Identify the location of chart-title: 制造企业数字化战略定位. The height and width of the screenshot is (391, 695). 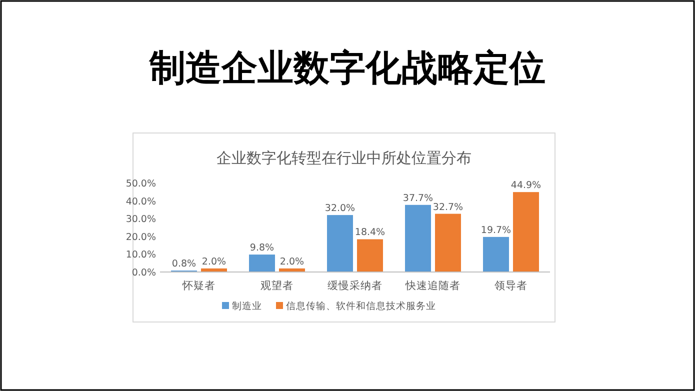
(347, 68).